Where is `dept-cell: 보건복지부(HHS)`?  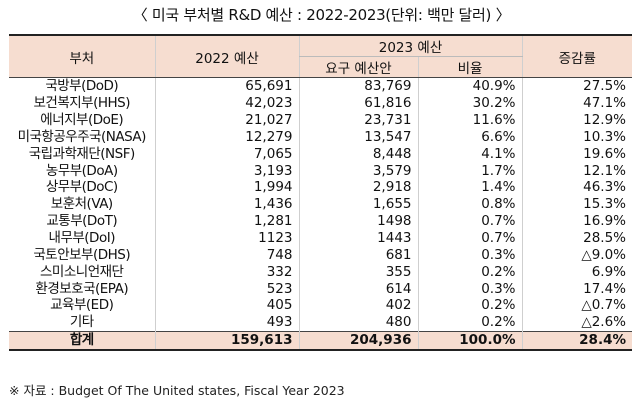 dept-cell: 보건복지부(HHS) is located at coordinates (81, 103).